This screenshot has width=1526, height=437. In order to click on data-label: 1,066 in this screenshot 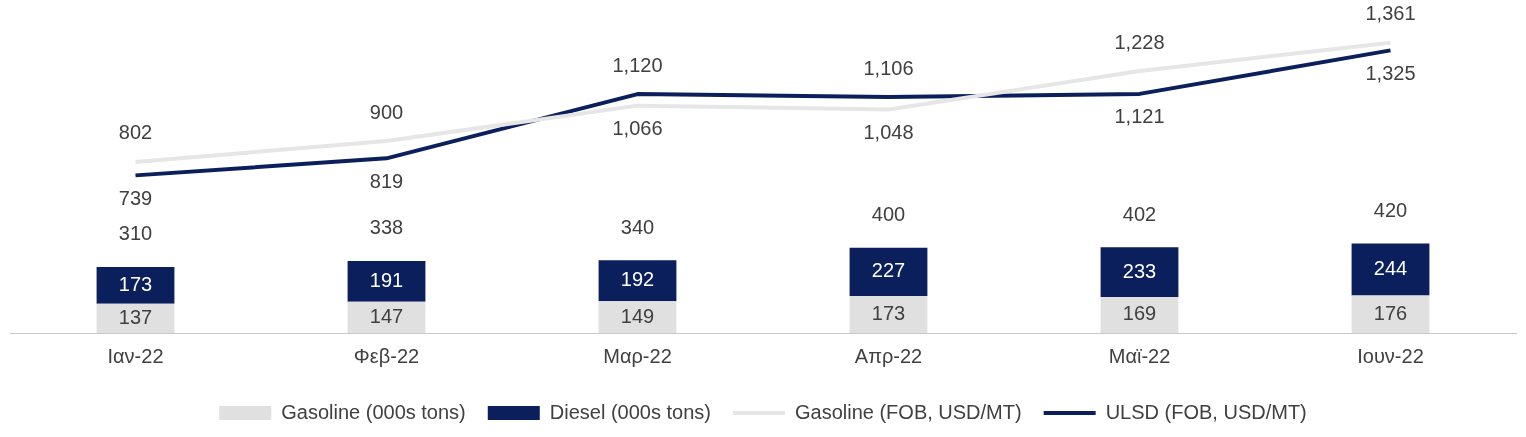, I will do `click(637, 128)`.